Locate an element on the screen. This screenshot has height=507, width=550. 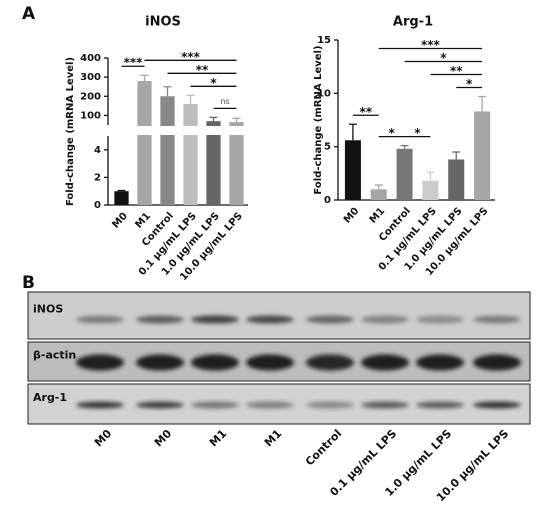
y-tick-label: 400 is located at coordinates (90, 58).